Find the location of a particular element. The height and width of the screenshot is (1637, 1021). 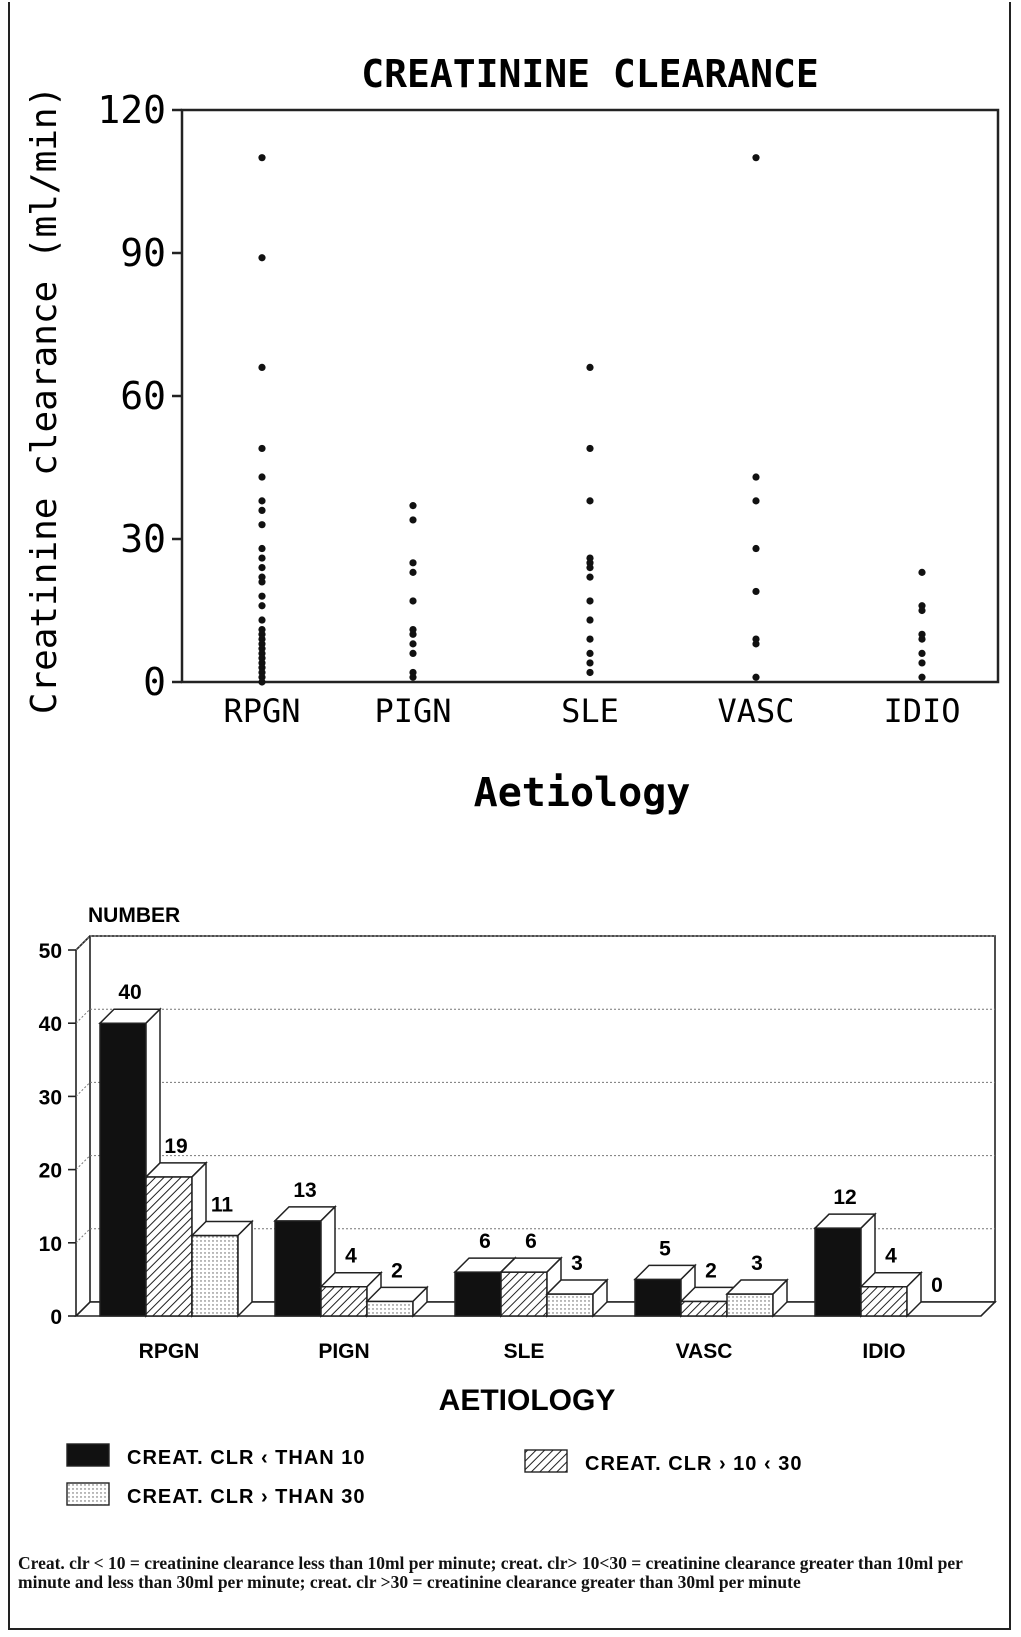

bar-x-tick-label: PIGN is located at coordinates (343, 1351).